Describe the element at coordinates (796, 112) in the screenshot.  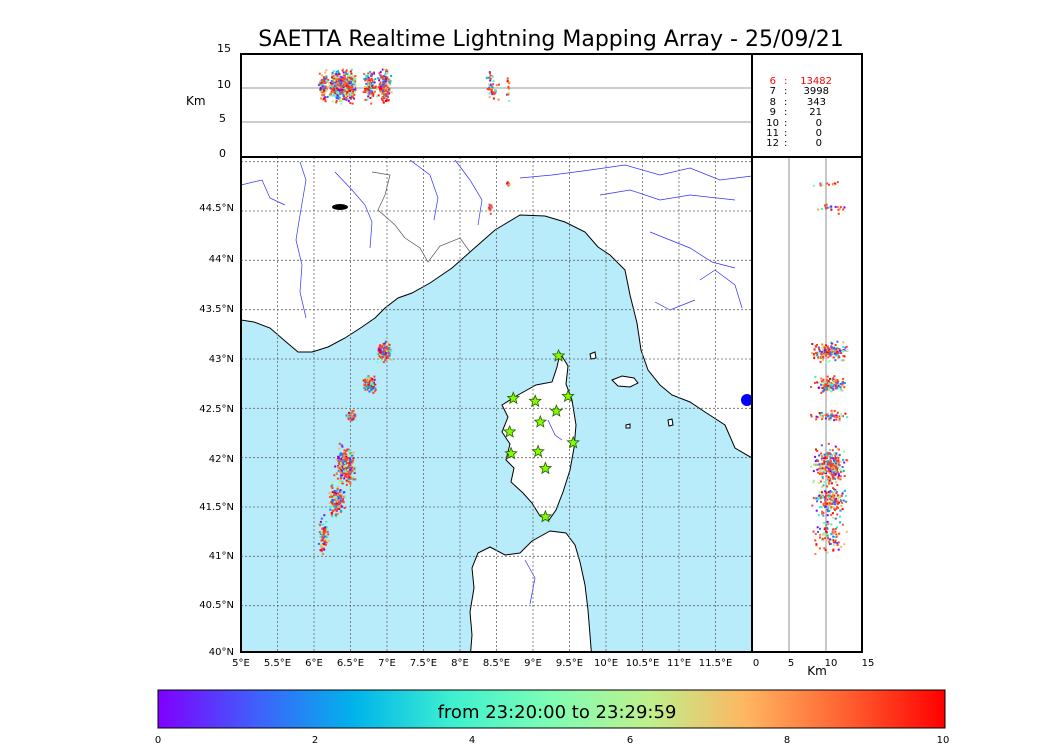
I see `count-row: 9 : 21` at that location.